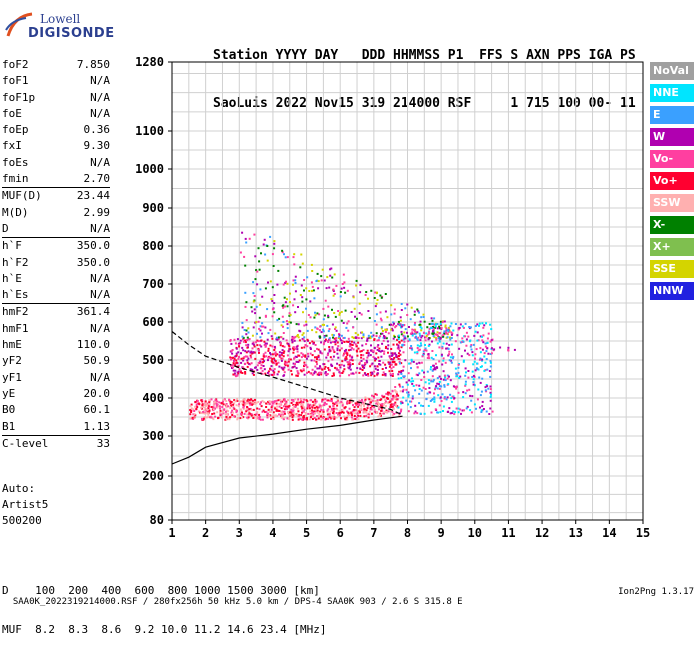 The width and height of the screenshot is (700, 649). Describe the element at coordinates (306, 533) in the screenshot. I see `x-tick-label: 5` at that location.